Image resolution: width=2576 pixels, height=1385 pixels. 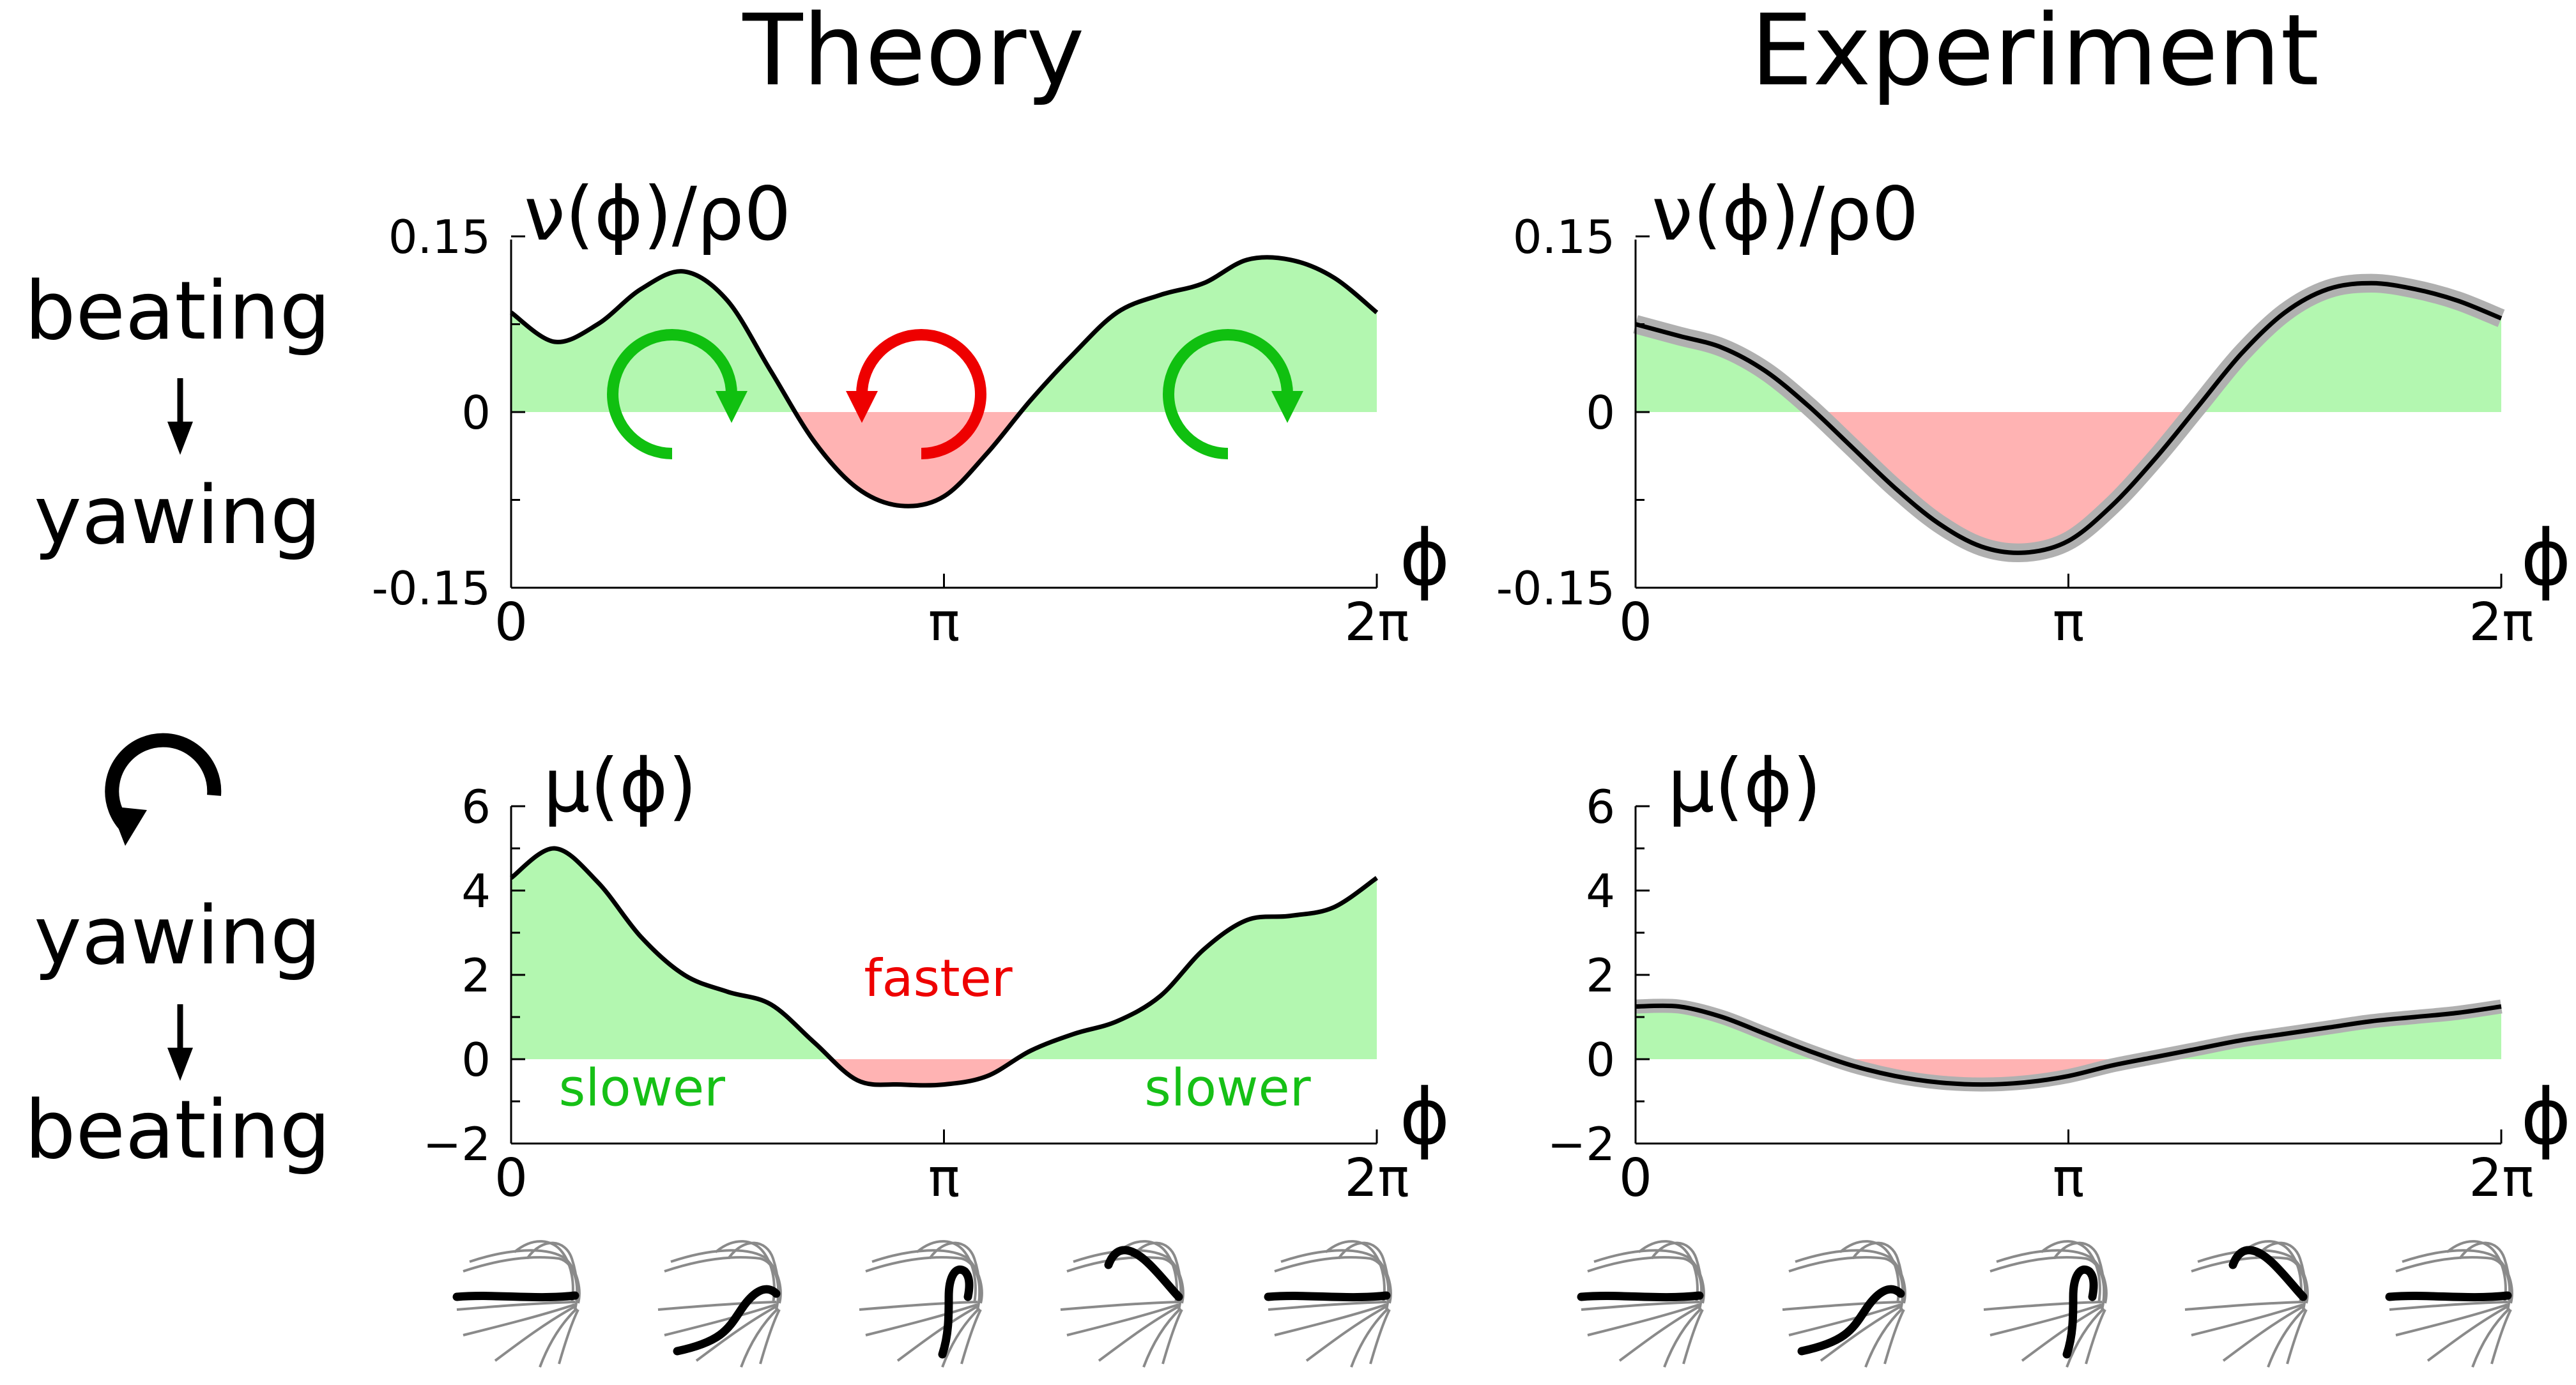 I want to click on y-tick-label: 2, so click(x=476, y=975).